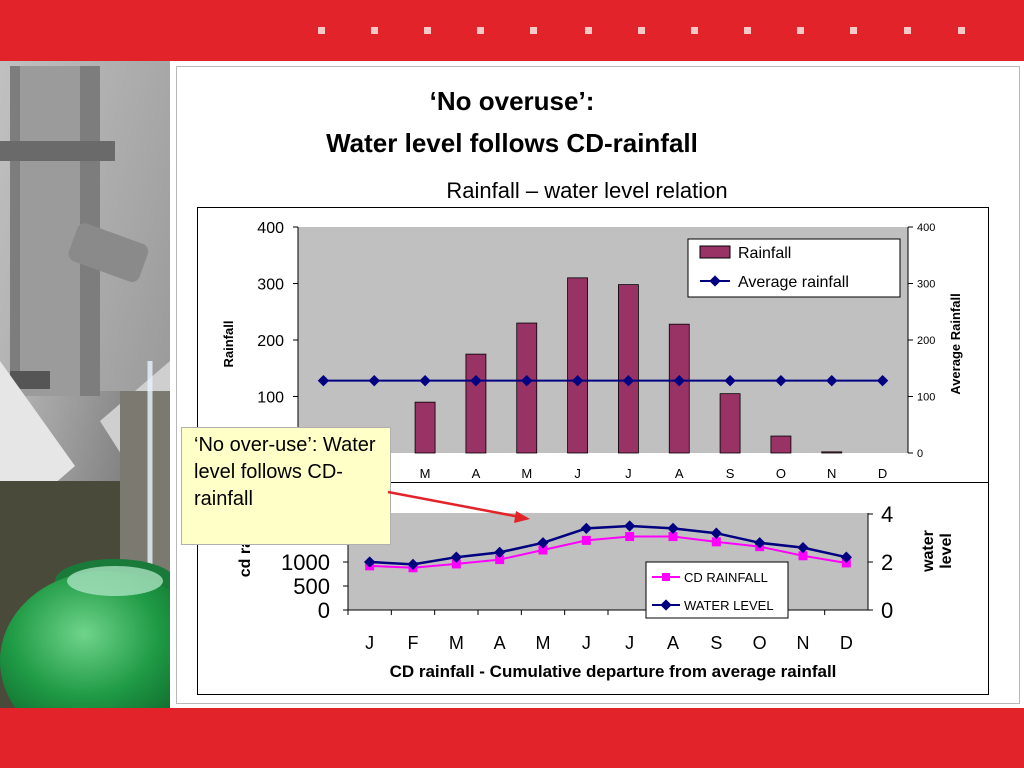  Describe the element at coordinates (305, 562) in the screenshot. I see `cd-y-tick-label: 1000` at that location.